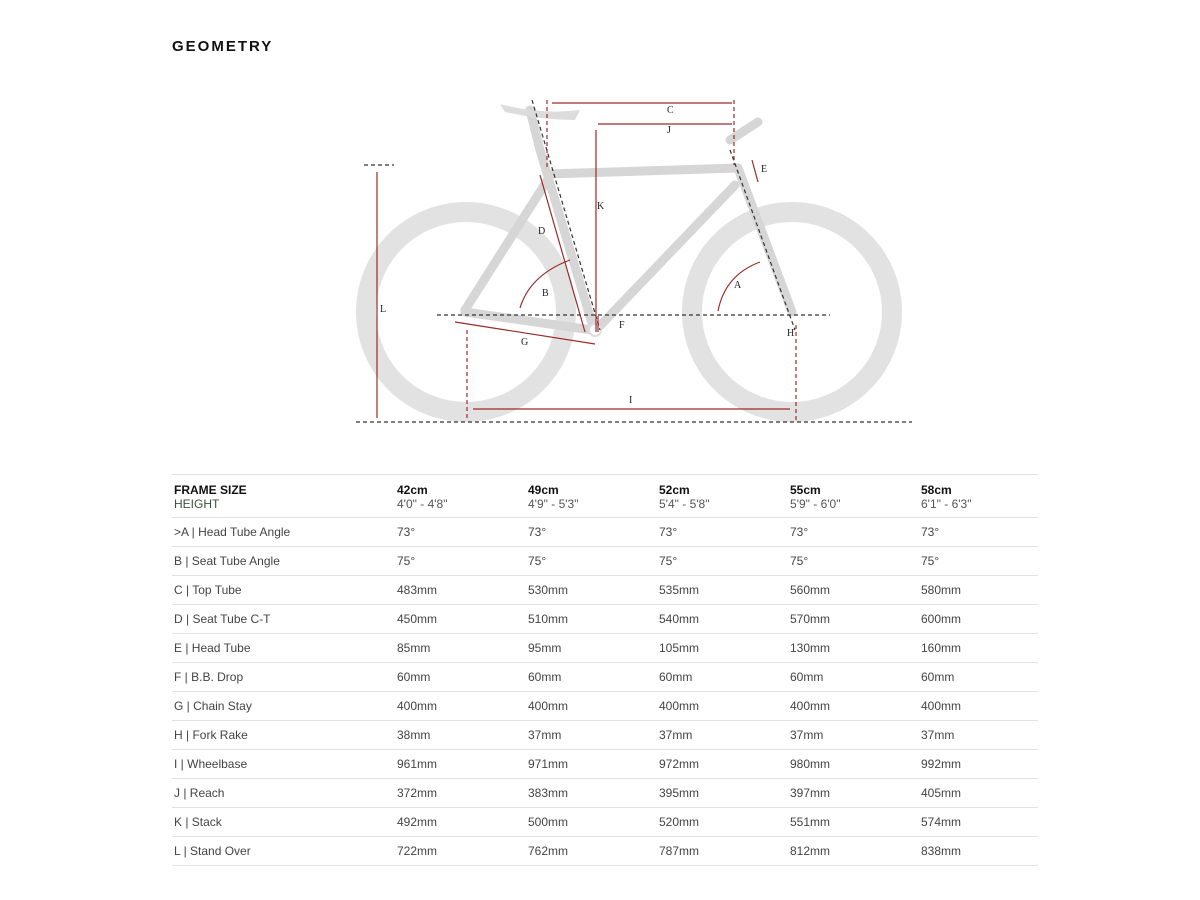 The image size is (1200, 900). Describe the element at coordinates (412, 490) in the screenshot. I see `size-header: 42cm` at that location.